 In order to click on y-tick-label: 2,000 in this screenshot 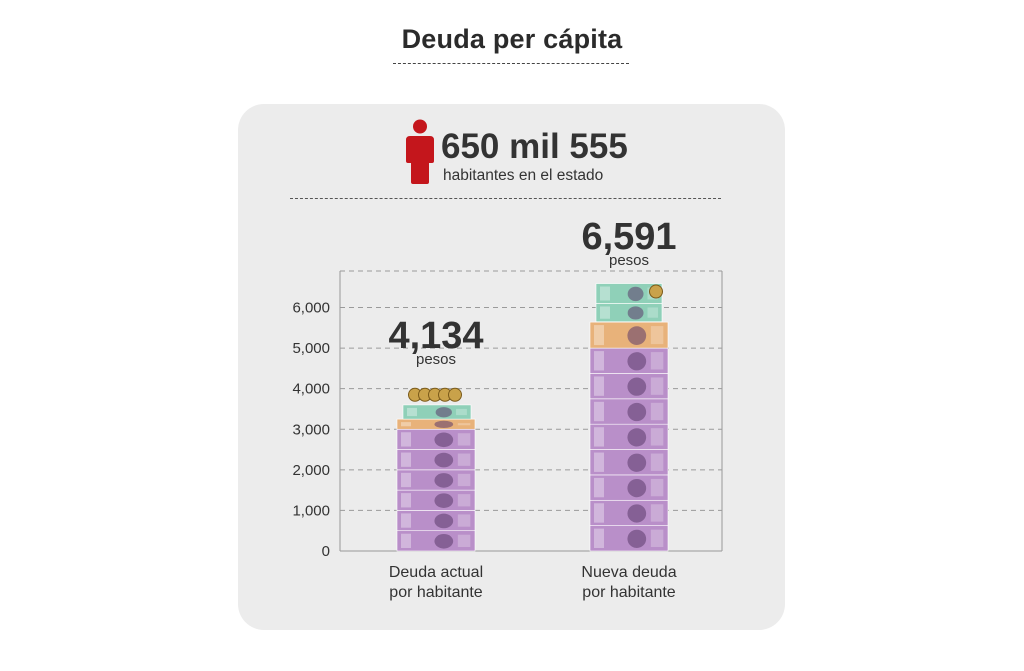, I will do `click(311, 470)`.